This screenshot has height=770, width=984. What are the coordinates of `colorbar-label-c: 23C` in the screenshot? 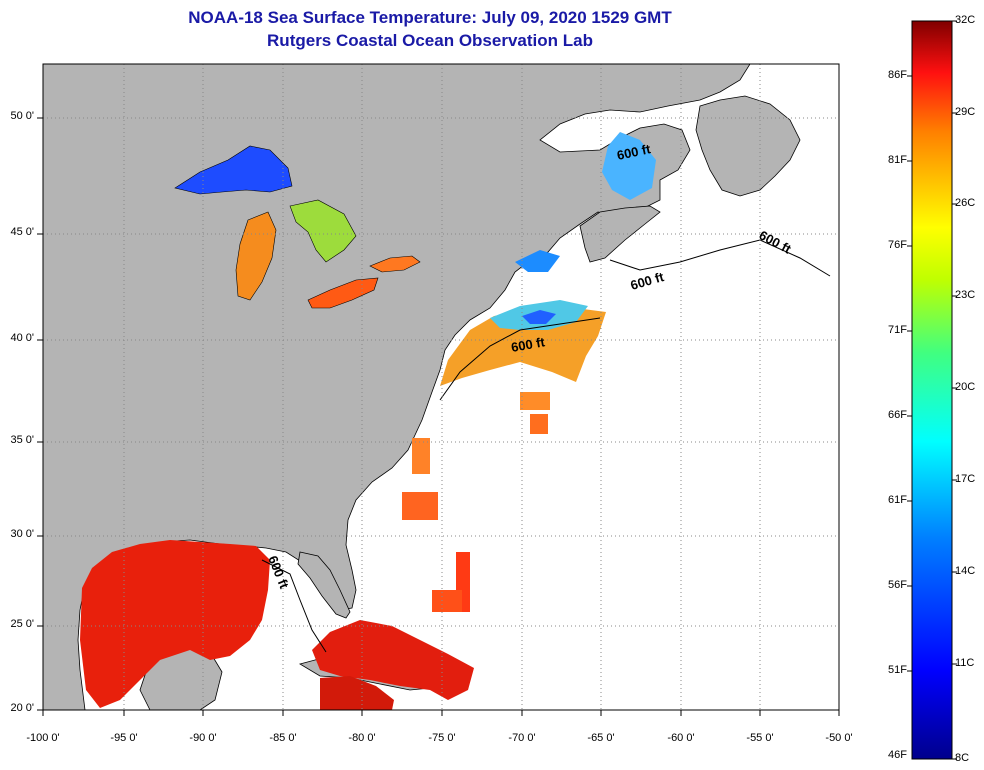 It's located at (965, 295).